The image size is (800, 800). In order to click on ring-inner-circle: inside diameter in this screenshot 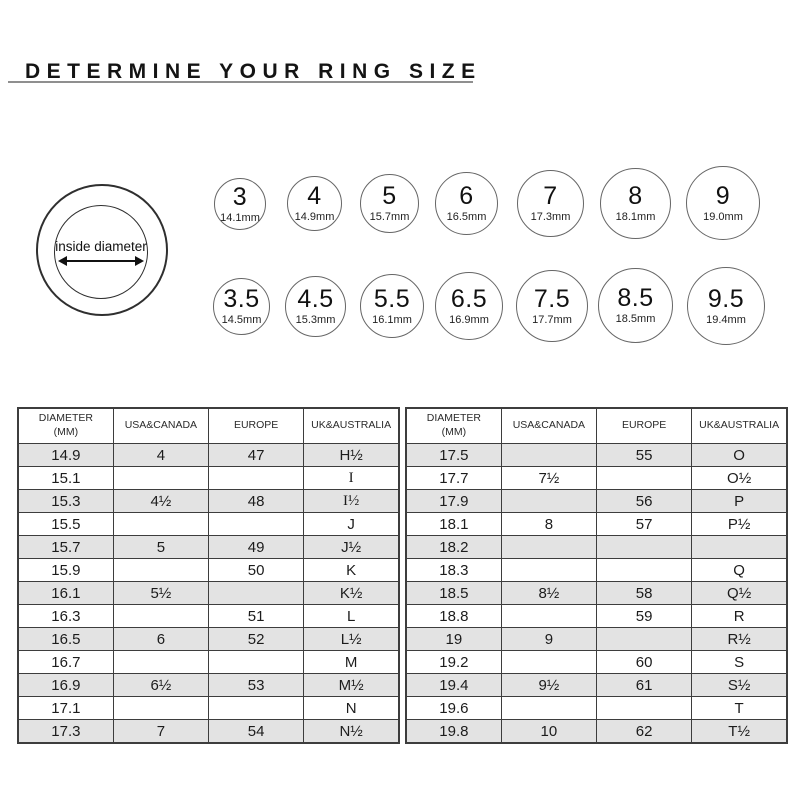, I will do `click(101, 252)`.